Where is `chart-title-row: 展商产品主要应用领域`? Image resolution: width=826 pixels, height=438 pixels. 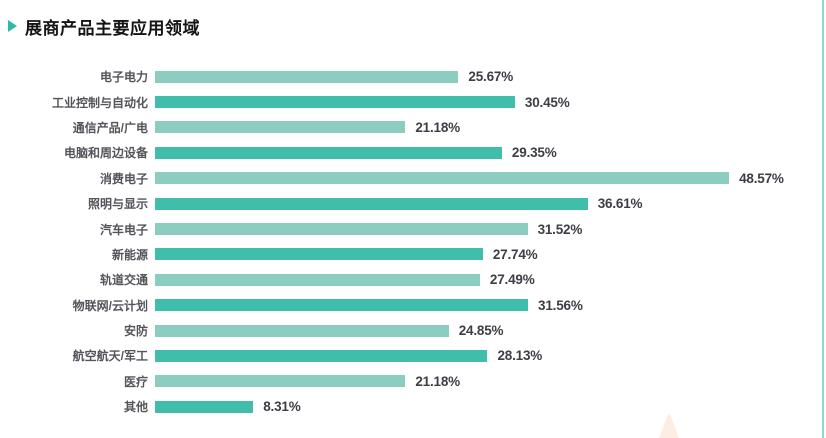
chart-title-row: 展商产品主要应用领域 is located at coordinates (413, 26).